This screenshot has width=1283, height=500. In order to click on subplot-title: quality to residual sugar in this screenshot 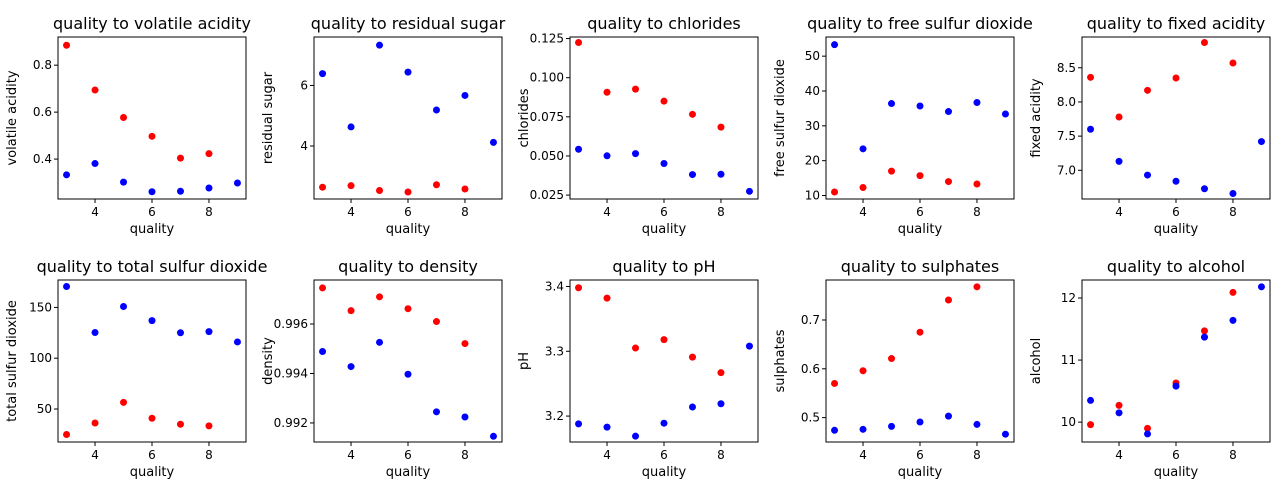, I will do `click(408, 23)`.